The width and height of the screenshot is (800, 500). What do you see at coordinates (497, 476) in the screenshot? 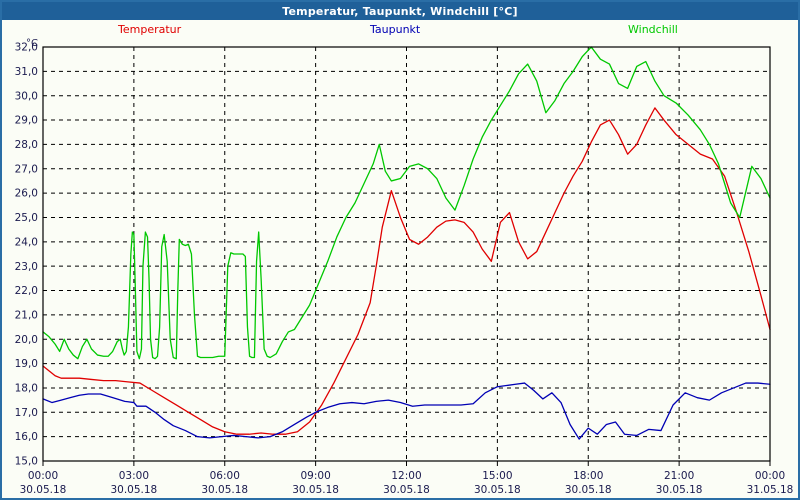
I see `x-tick-time: 15:00` at bounding box center [497, 476].